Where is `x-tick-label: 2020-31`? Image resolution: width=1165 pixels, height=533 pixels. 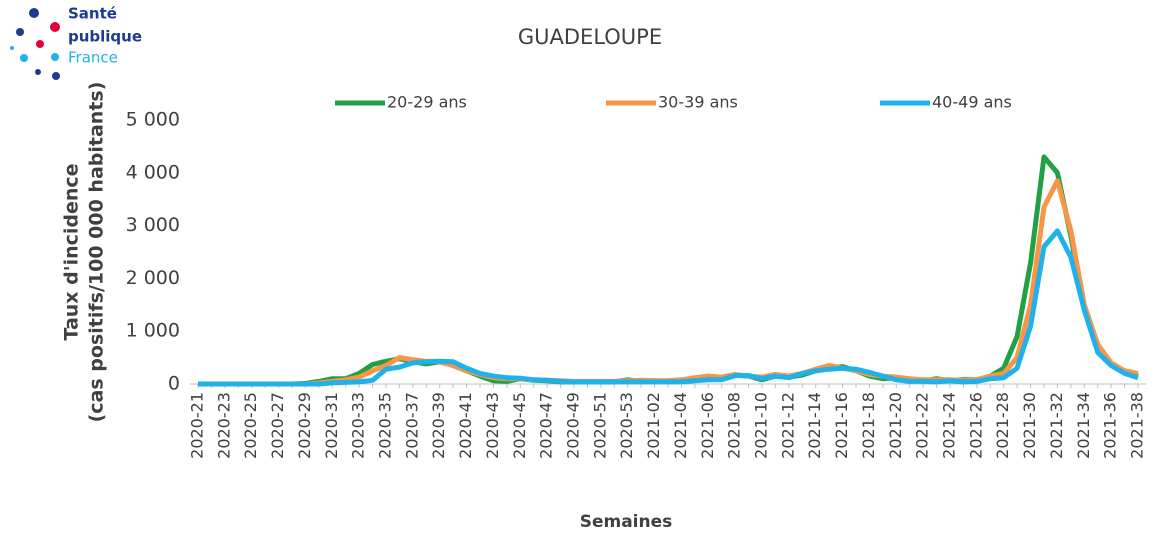 x-tick-label: 2020-31 is located at coordinates (331, 425).